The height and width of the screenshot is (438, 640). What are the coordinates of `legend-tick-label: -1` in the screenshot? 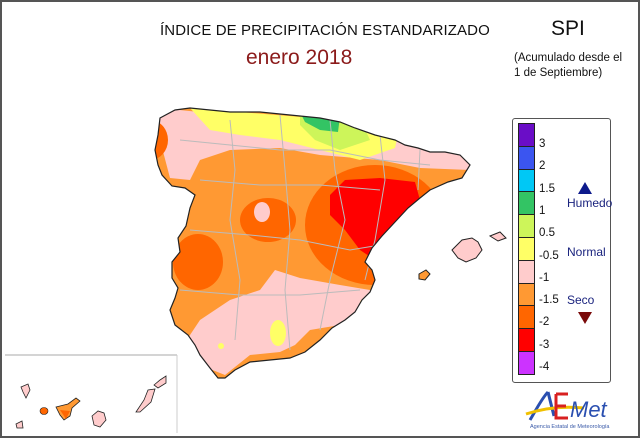 It's located at (544, 277).